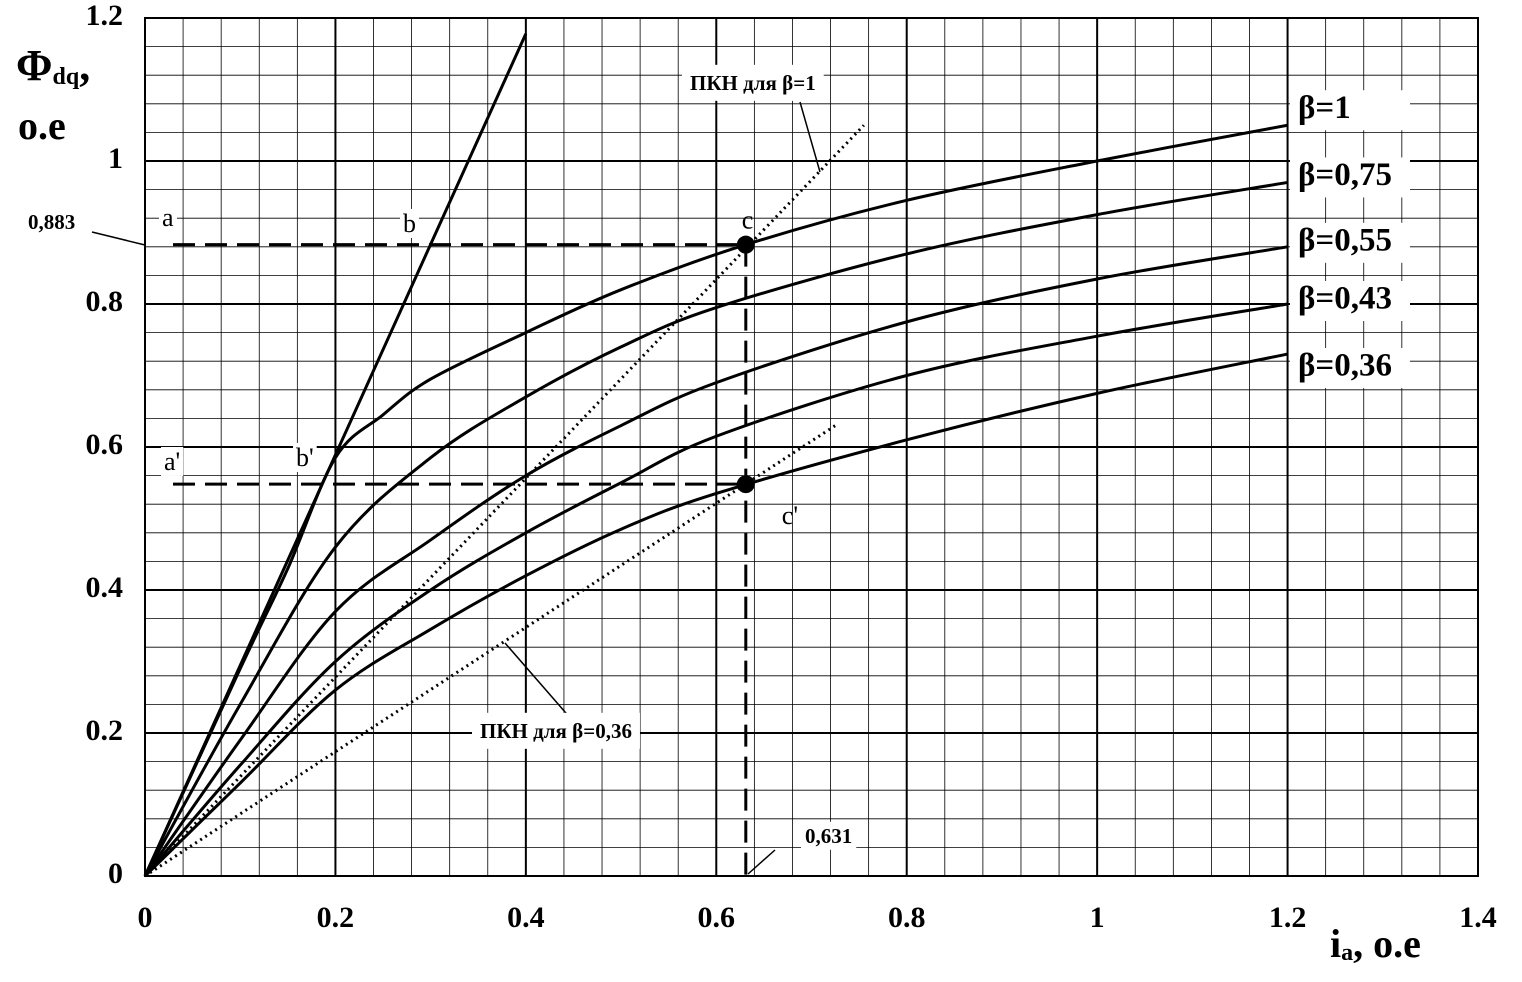 The height and width of the screenshot is (982, 1522). Describe the element at coordinates (790, 515) in the screenshot. I see `point-label: c'` at that location.